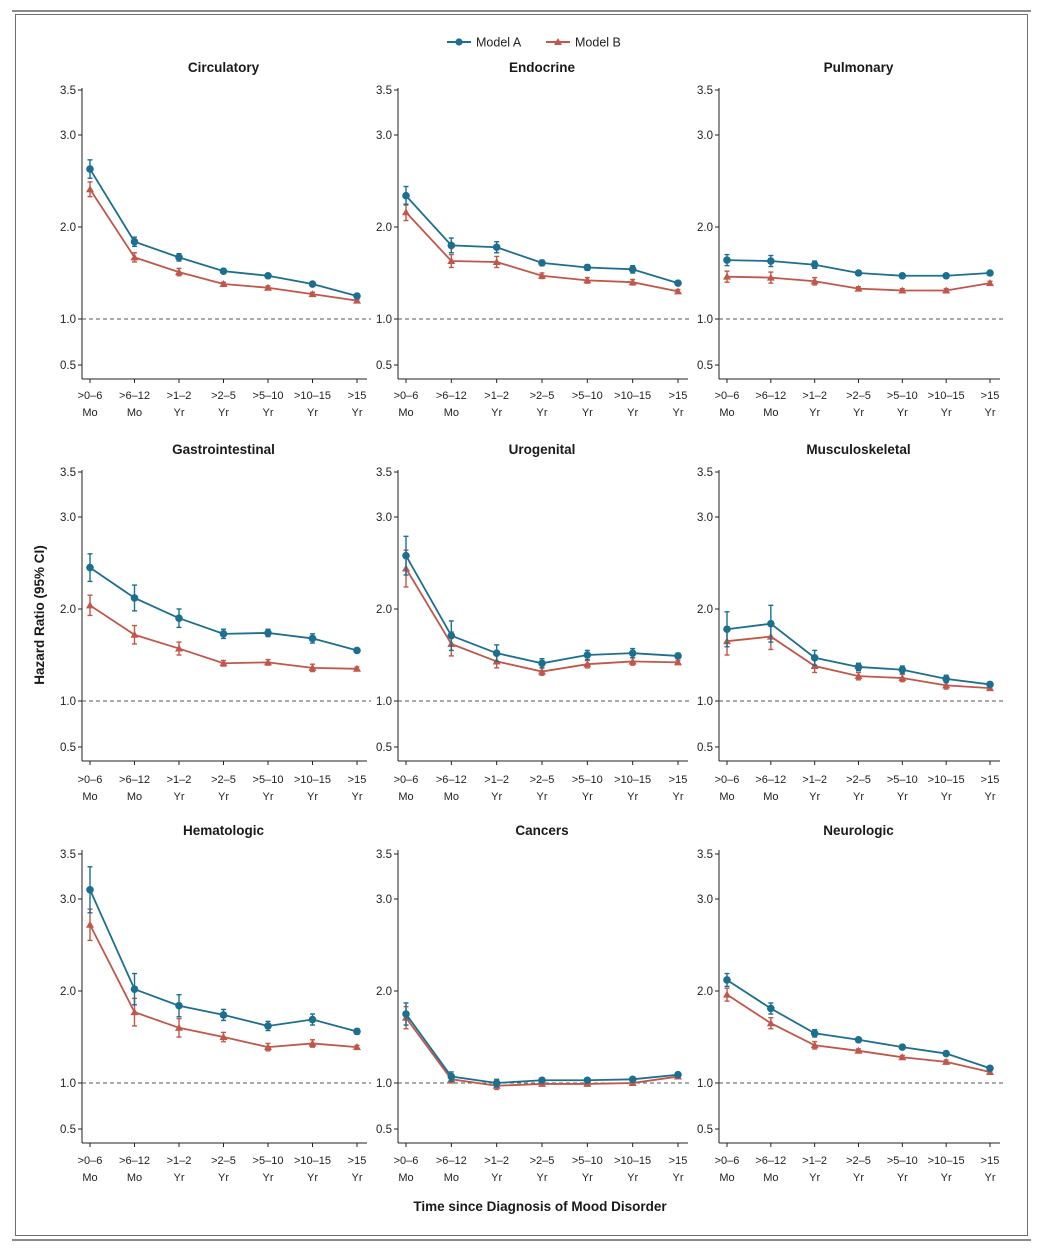  Describe the element at coordinates (223, 449) in the screenshot. I see `panel-title: Gastrointestinal` at that location.